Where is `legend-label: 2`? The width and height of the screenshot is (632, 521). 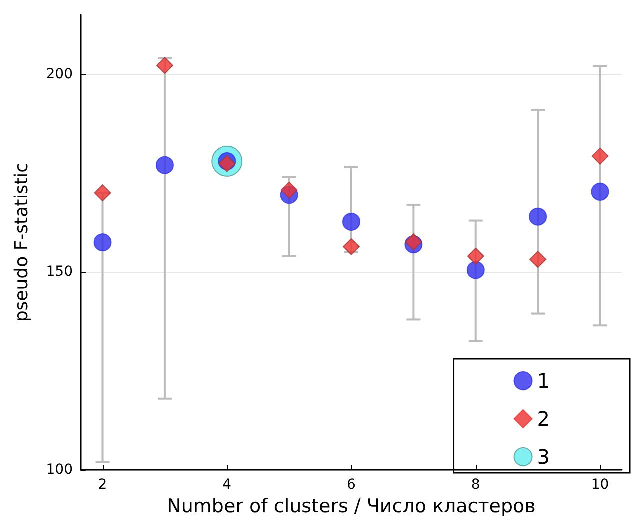 legend-label: 2 is located at coordinates (543, 419).